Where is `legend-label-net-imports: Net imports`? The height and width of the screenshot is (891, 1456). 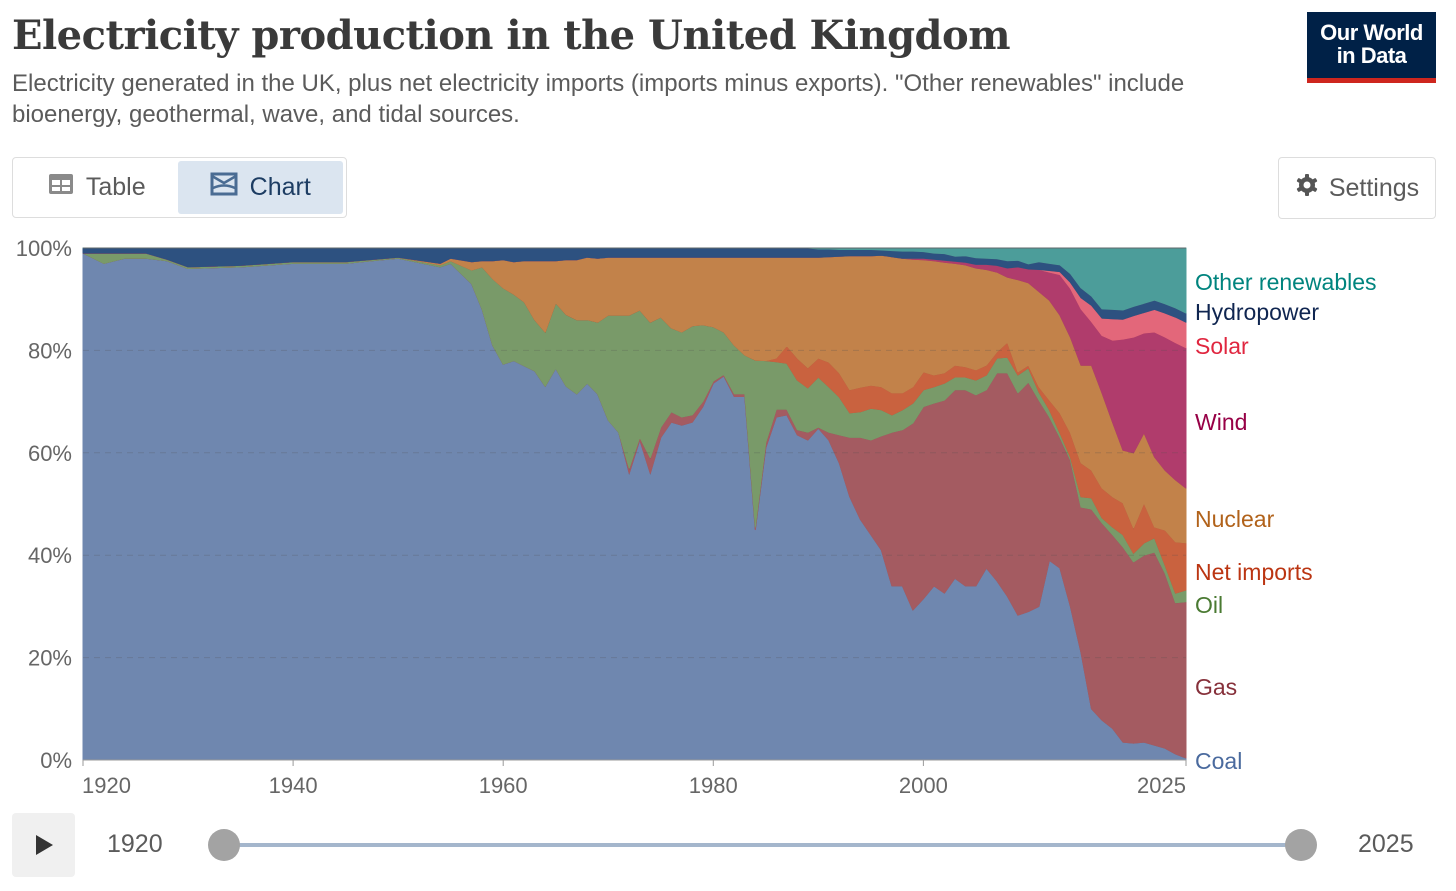 legend-label-net-imports: Net imports is located at coordinates (1254, 572).